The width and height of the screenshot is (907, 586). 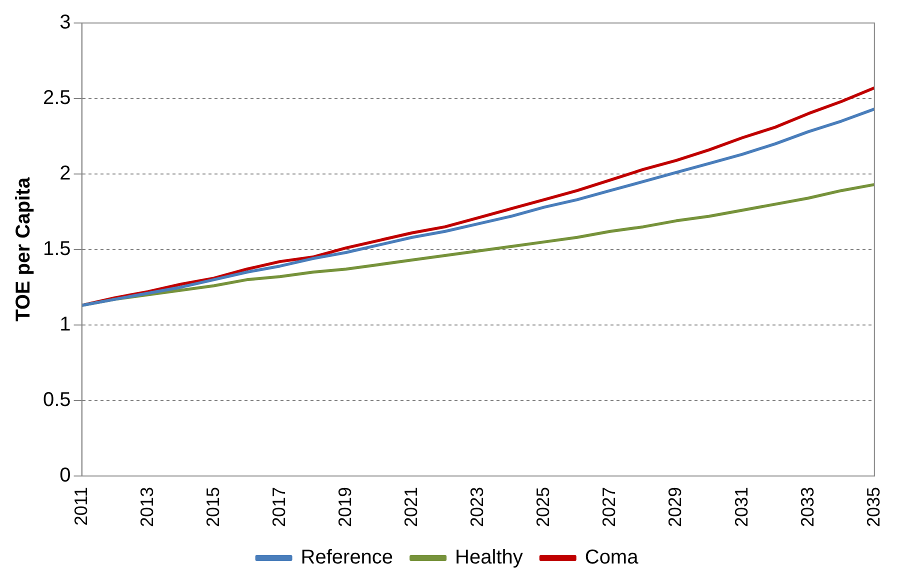 What do you see at coordinates (489, 557) in the screenshot?
I see `legend-label: Healthy` at bounding box center [489, 557].